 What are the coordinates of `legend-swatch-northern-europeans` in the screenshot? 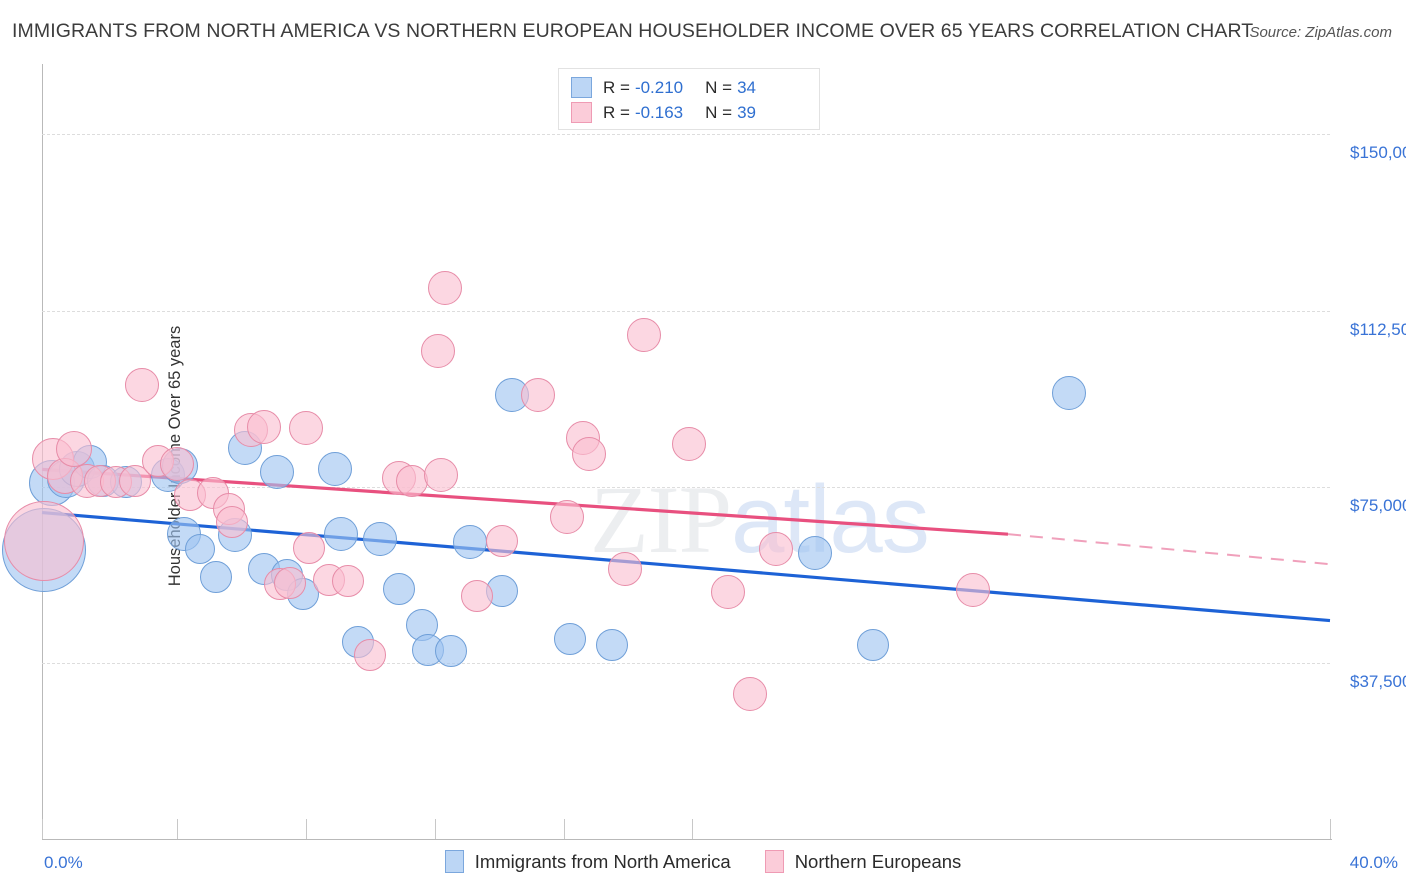 It's located at (581, 112).